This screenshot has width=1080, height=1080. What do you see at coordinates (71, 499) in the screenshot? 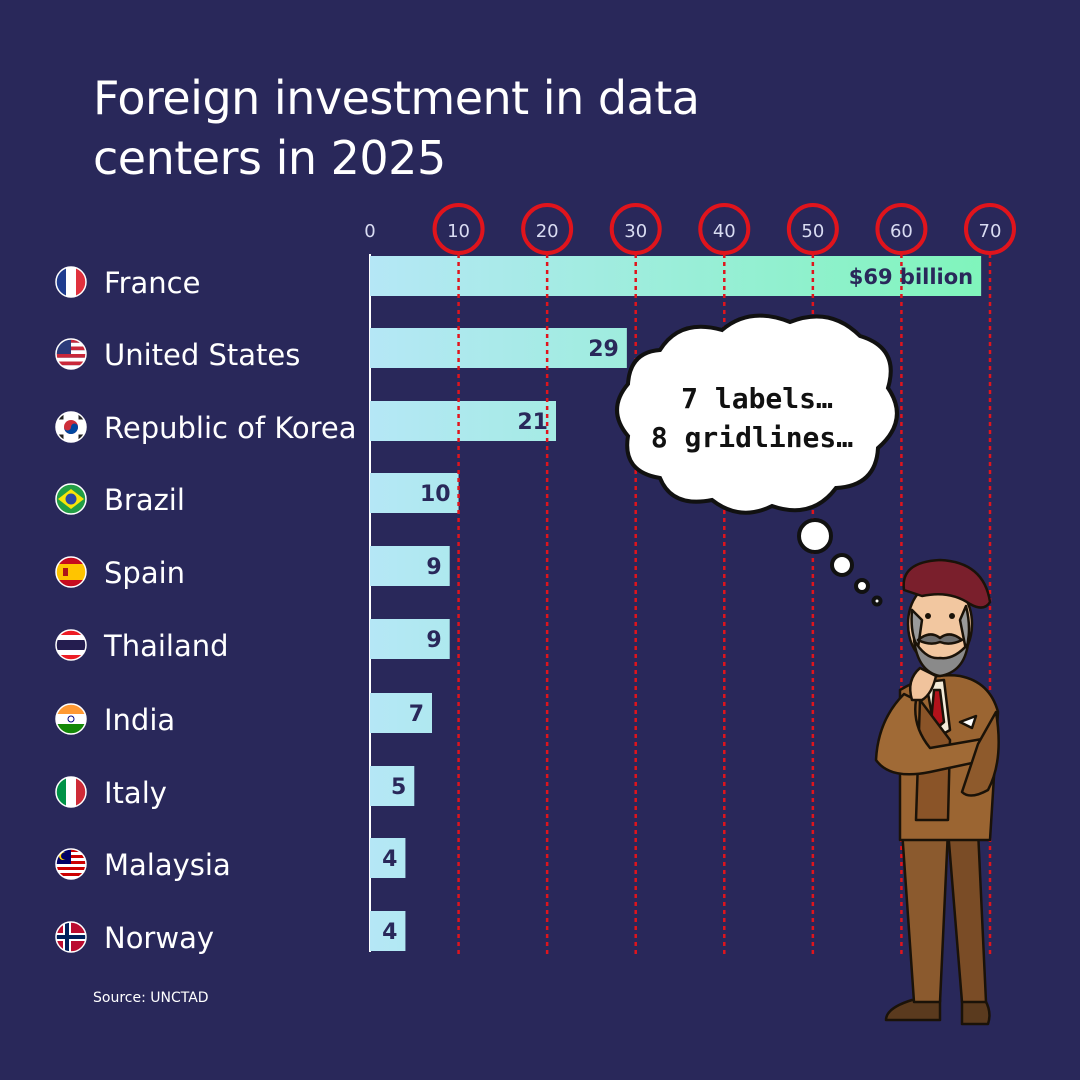
I see `brazil-flag-icon` at bounding box center [71, 499].